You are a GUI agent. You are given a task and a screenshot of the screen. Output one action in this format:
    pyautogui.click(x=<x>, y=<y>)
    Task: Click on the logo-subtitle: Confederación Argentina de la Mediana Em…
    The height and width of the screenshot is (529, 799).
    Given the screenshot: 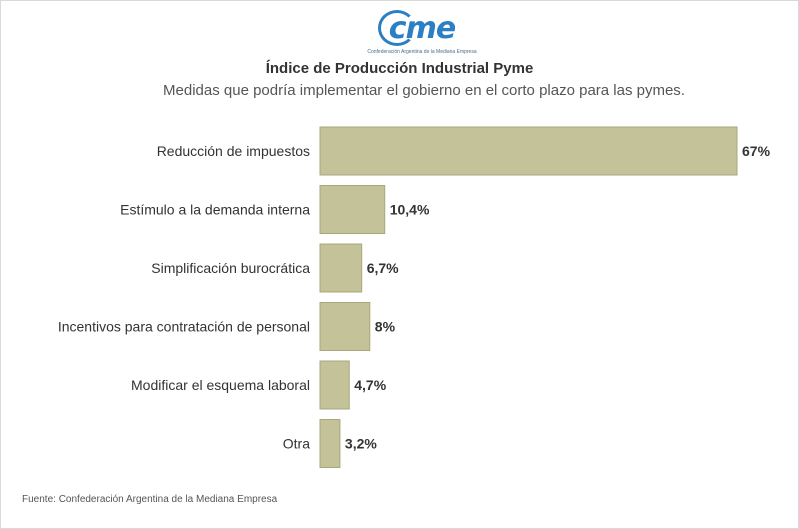 What is the action you would take?
    pyautogui.click(x=422, y=52)
    